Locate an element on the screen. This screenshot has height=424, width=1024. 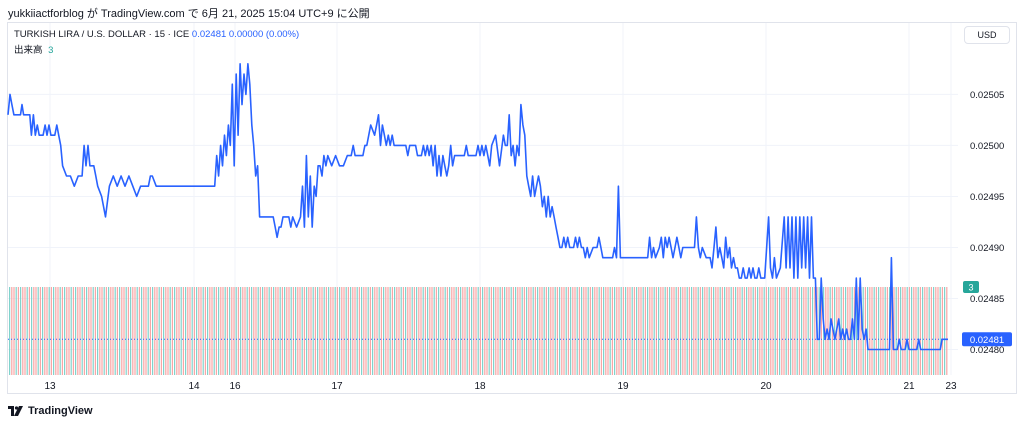
time-tick-label: 23 is located at coordinates (951, 386).